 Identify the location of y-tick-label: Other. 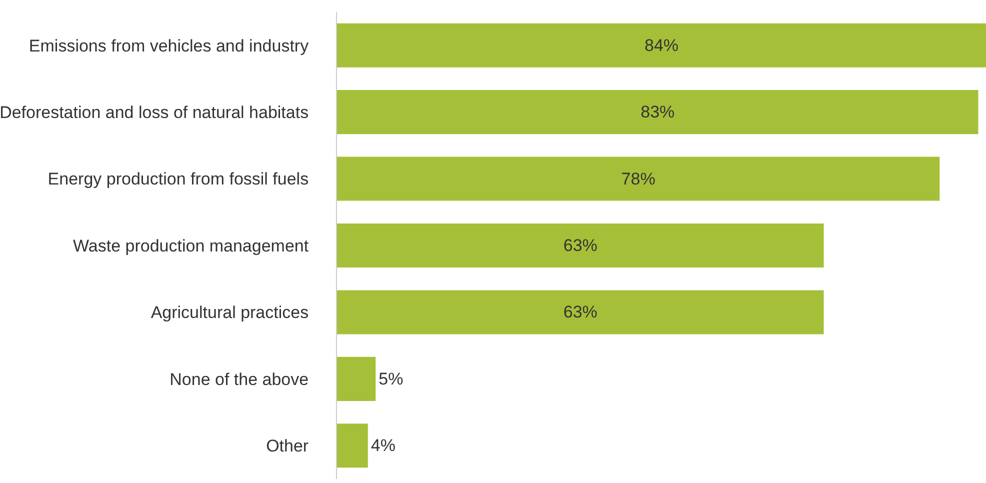
(287, 446).